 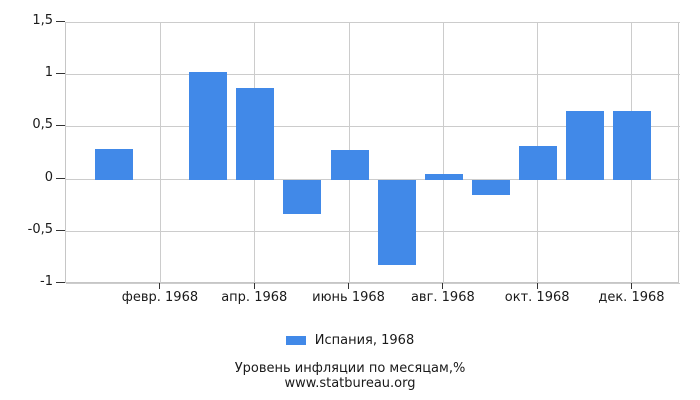 I want to click on y-axis-label: 0,5, so click(x=42, y=125).